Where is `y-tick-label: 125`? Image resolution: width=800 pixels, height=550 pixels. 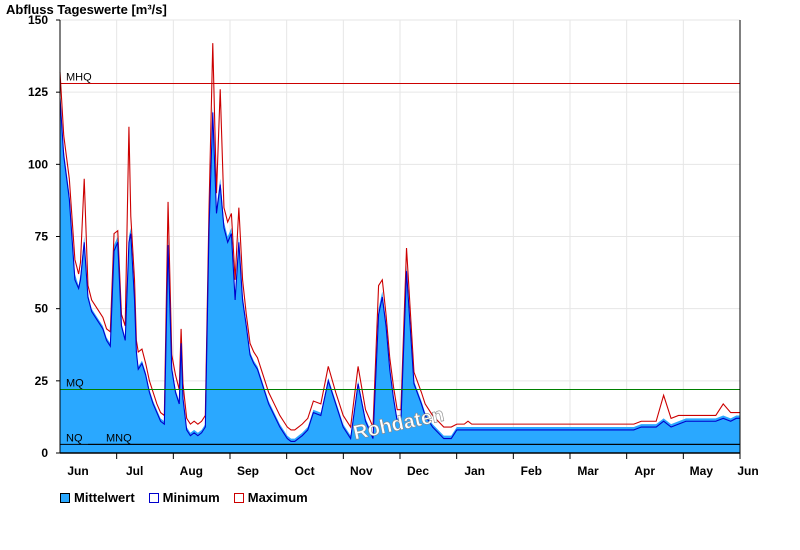 y-tick-label: 125 is located at coordinates (38, 92).